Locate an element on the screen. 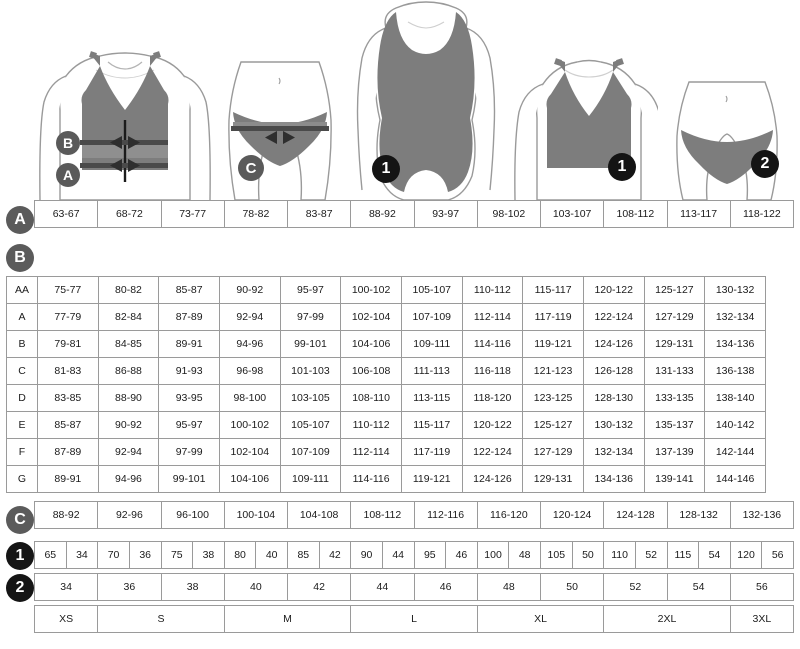 The height and width of the screenshot is (649, 800). cell-size-two: 48 is located at coordinates (509, 587).